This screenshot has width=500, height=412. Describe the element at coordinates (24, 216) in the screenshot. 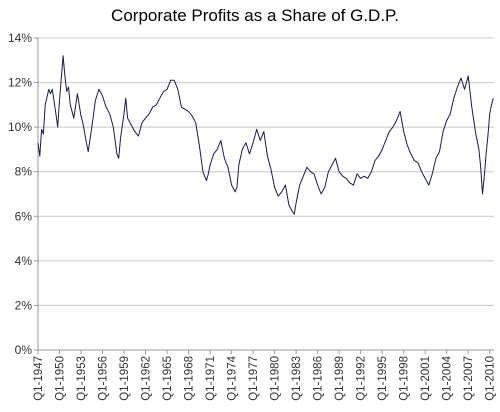

I see `y-tick-label: 6%` at that location.